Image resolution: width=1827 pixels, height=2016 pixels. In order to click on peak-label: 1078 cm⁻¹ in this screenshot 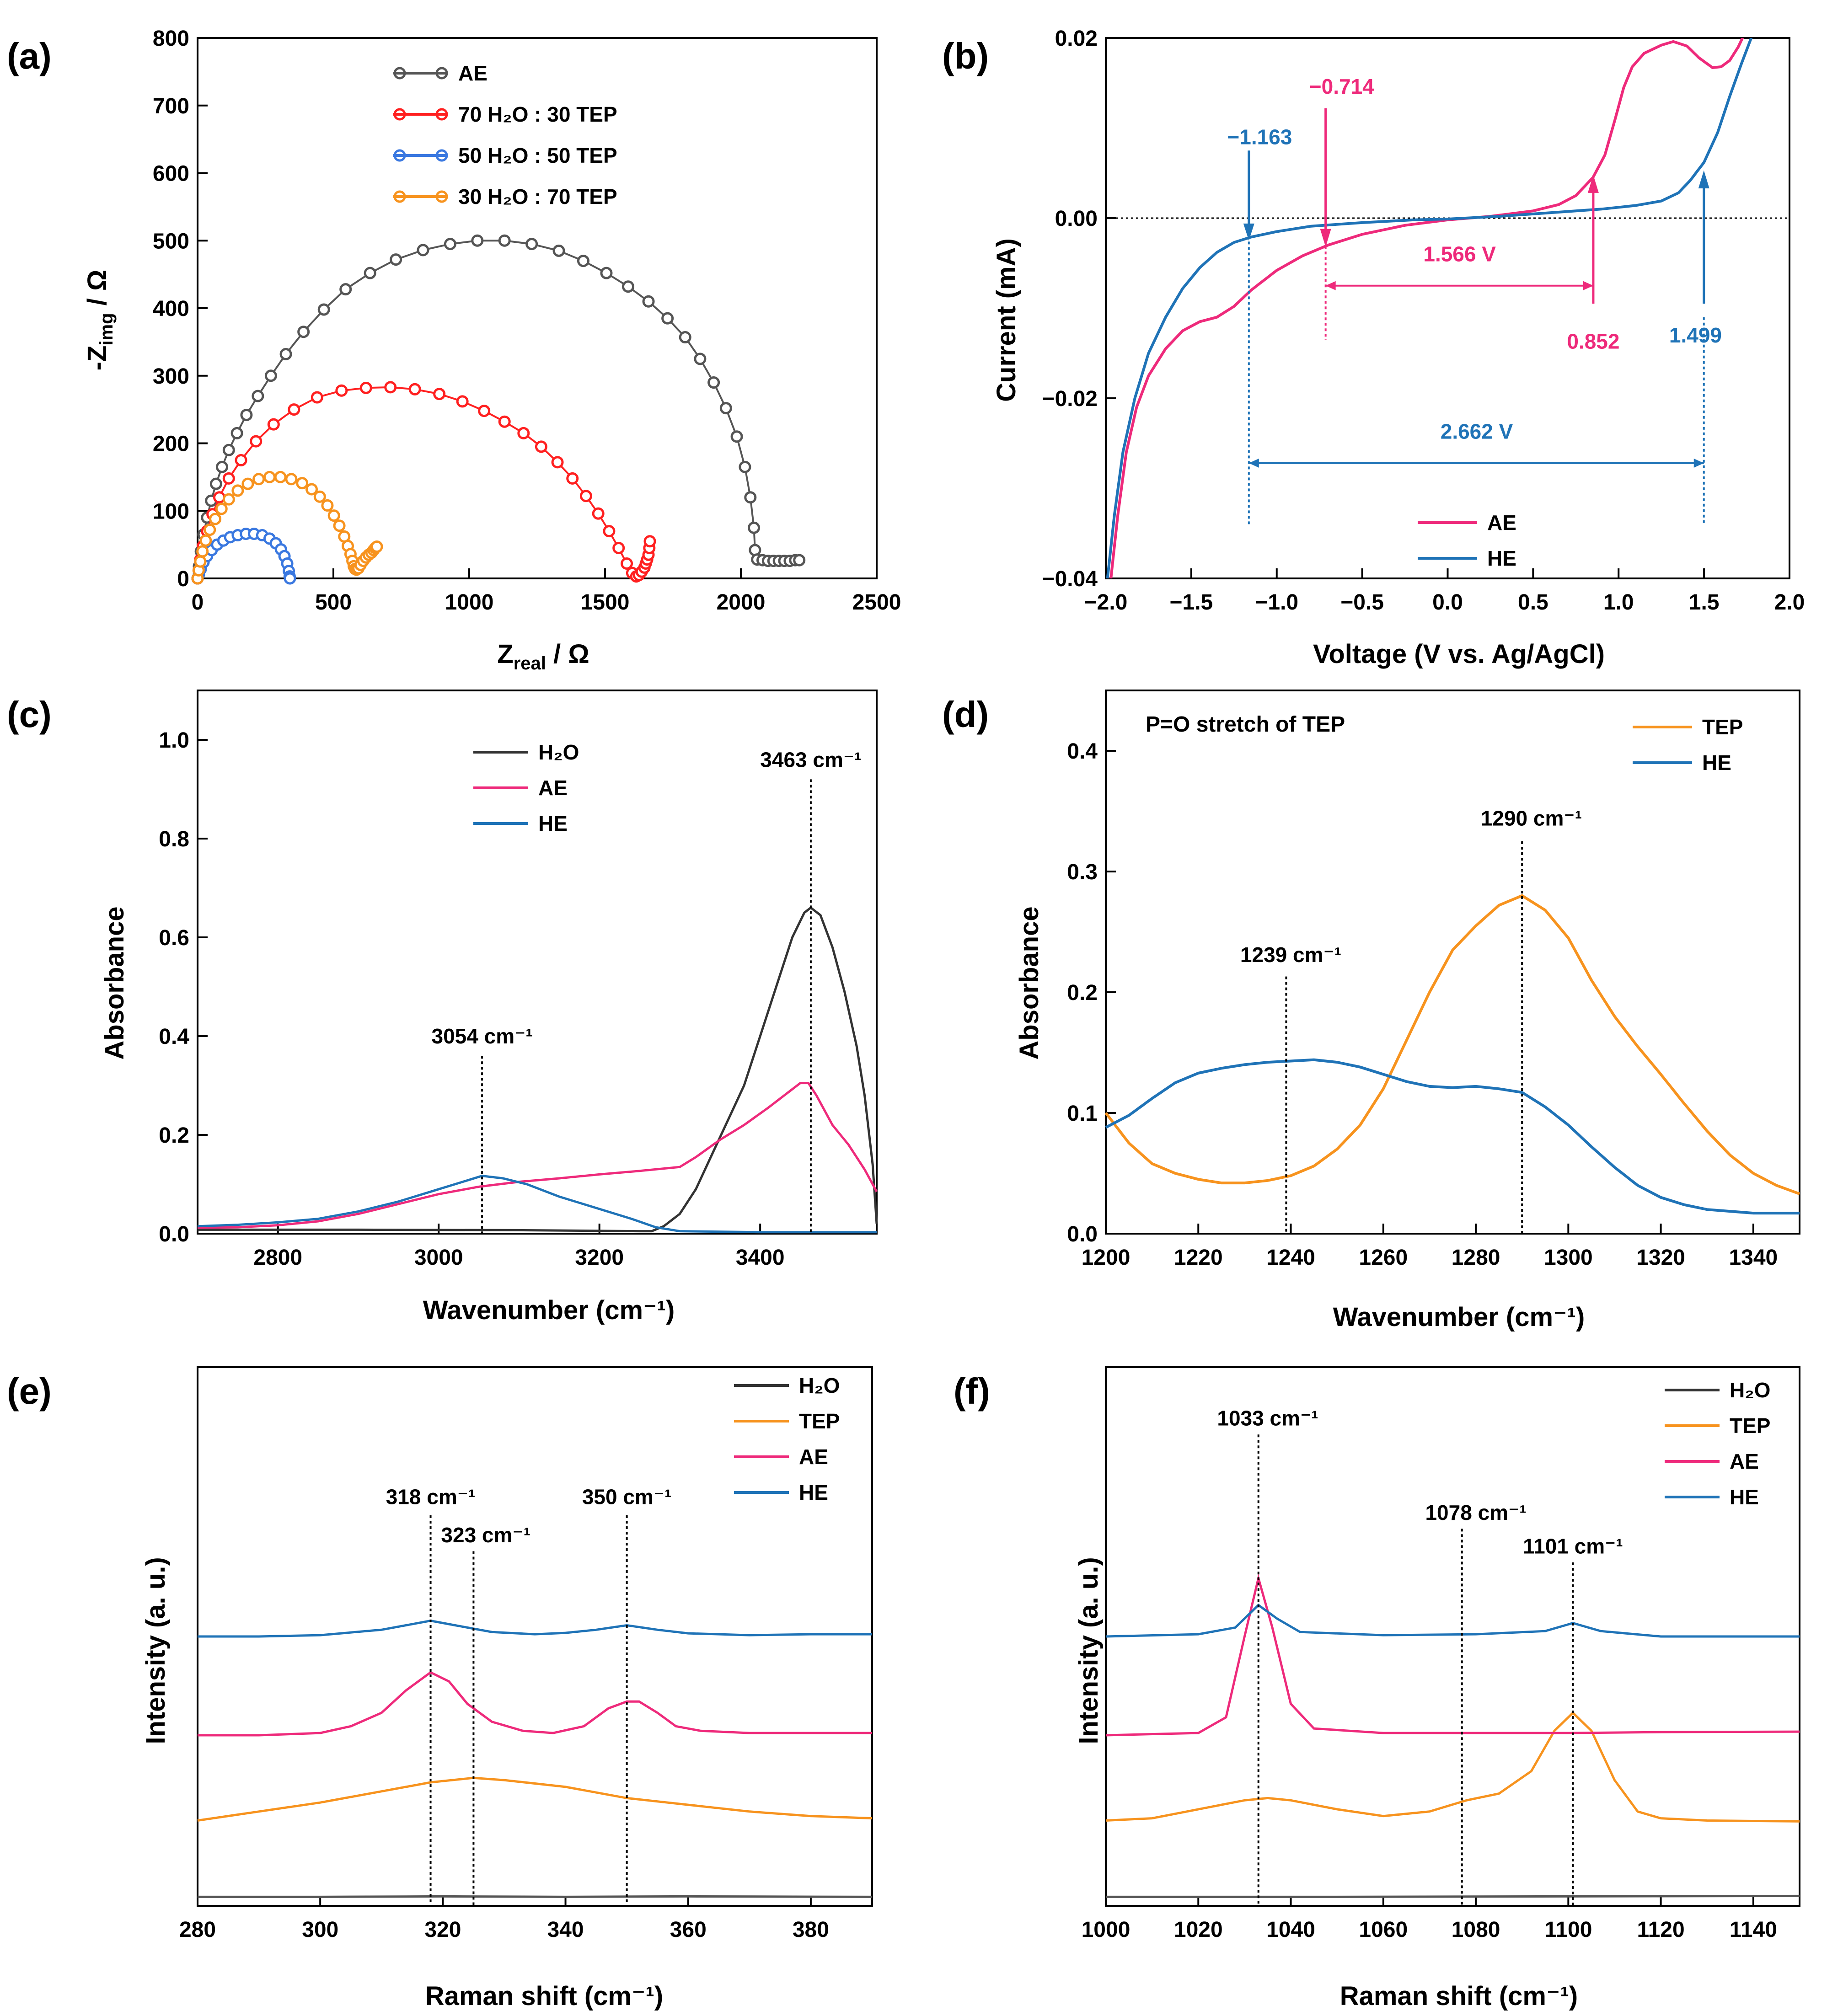, I will do `click(1476, 1512)`.